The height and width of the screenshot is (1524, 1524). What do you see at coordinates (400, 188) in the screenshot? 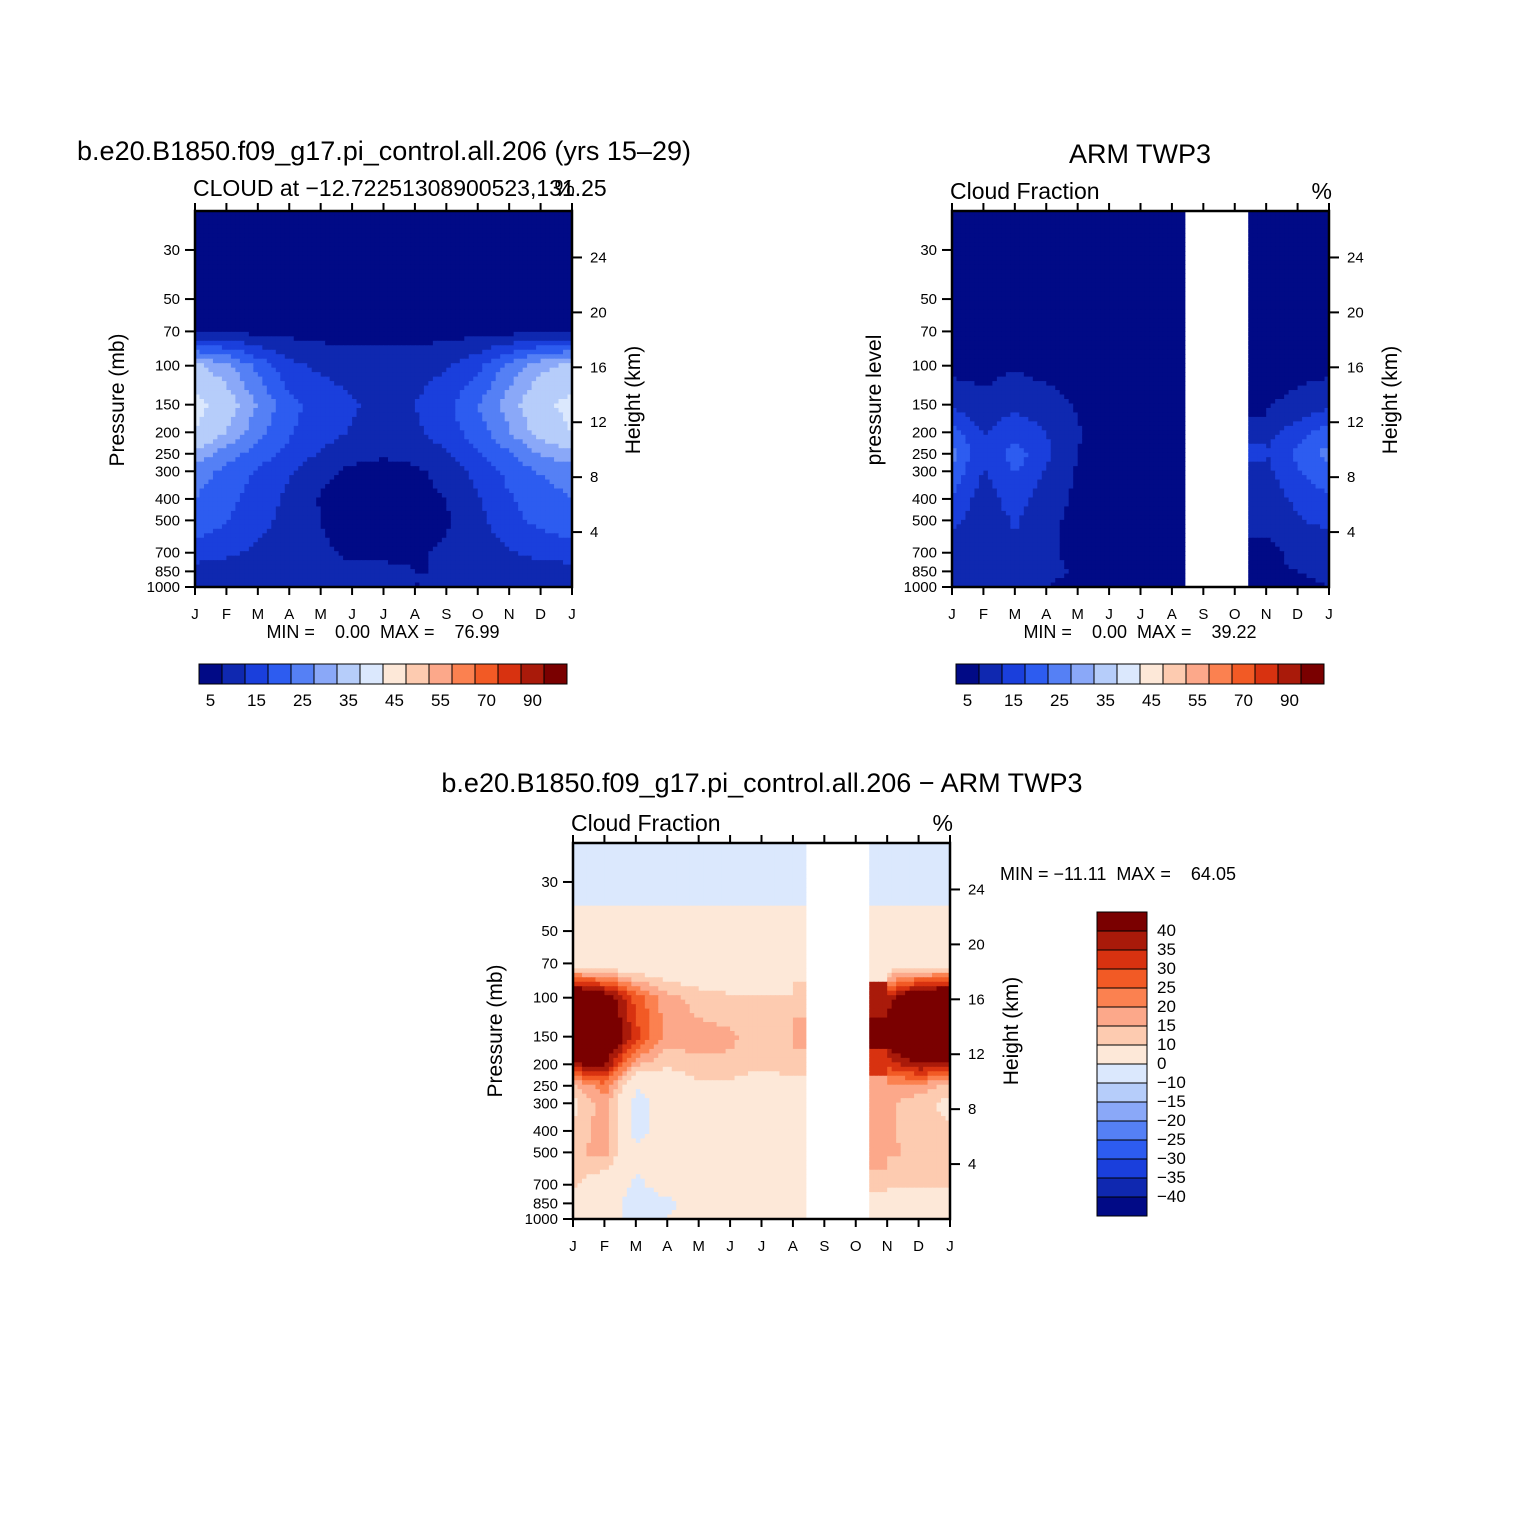
I see `panel-1-subtitle: CLOUD at −12.72251308900523,131.25` at bounding box center [400, 188].